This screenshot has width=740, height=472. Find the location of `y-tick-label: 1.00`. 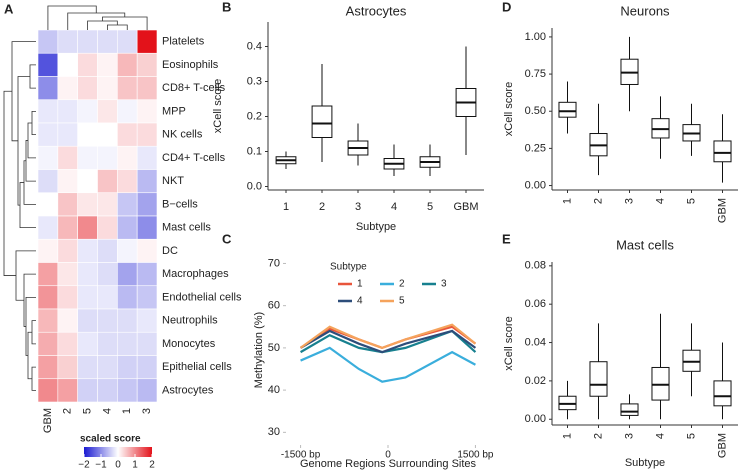

y-tick-label: 1.00 is located at coordinates (535, 37).